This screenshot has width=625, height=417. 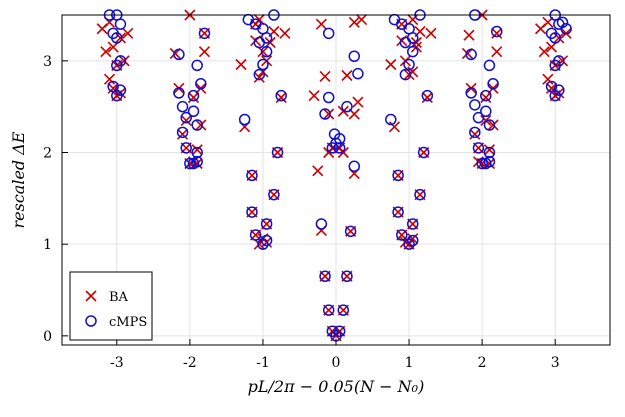 I want to click on y-tick-label: 1, so click(x=47, y=245).